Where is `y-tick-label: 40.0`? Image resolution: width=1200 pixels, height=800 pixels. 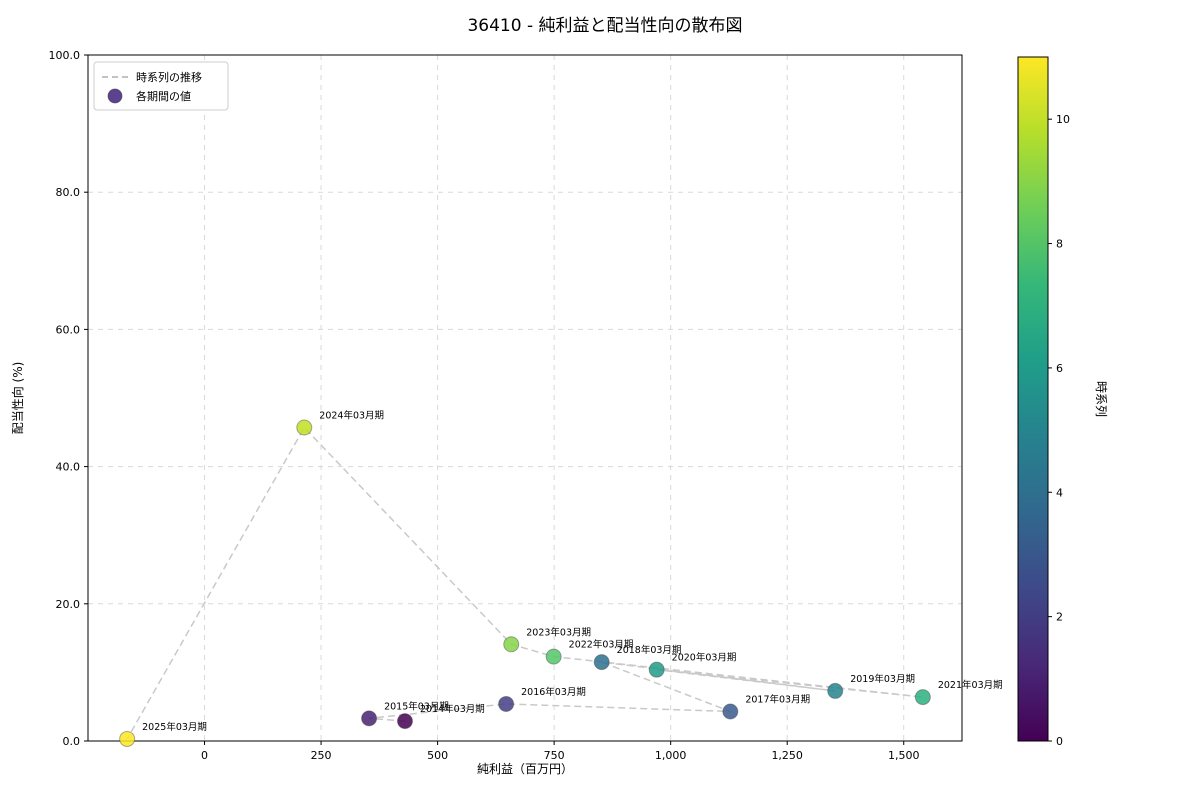 y-tick-label: 40.0 is located at coordinates (68, 467).